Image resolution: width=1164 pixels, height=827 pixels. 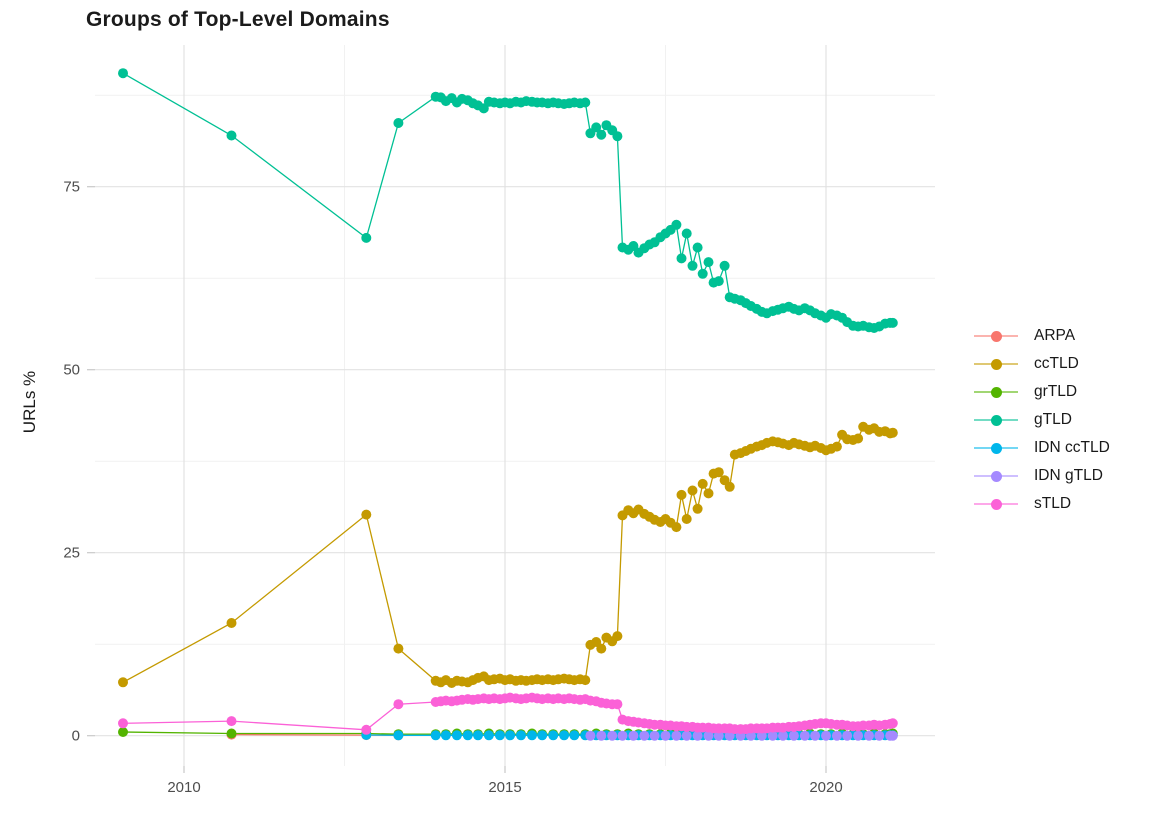 I want to click on legend-item-ccTLD: ccTLD, so click(x=1042, y=364).